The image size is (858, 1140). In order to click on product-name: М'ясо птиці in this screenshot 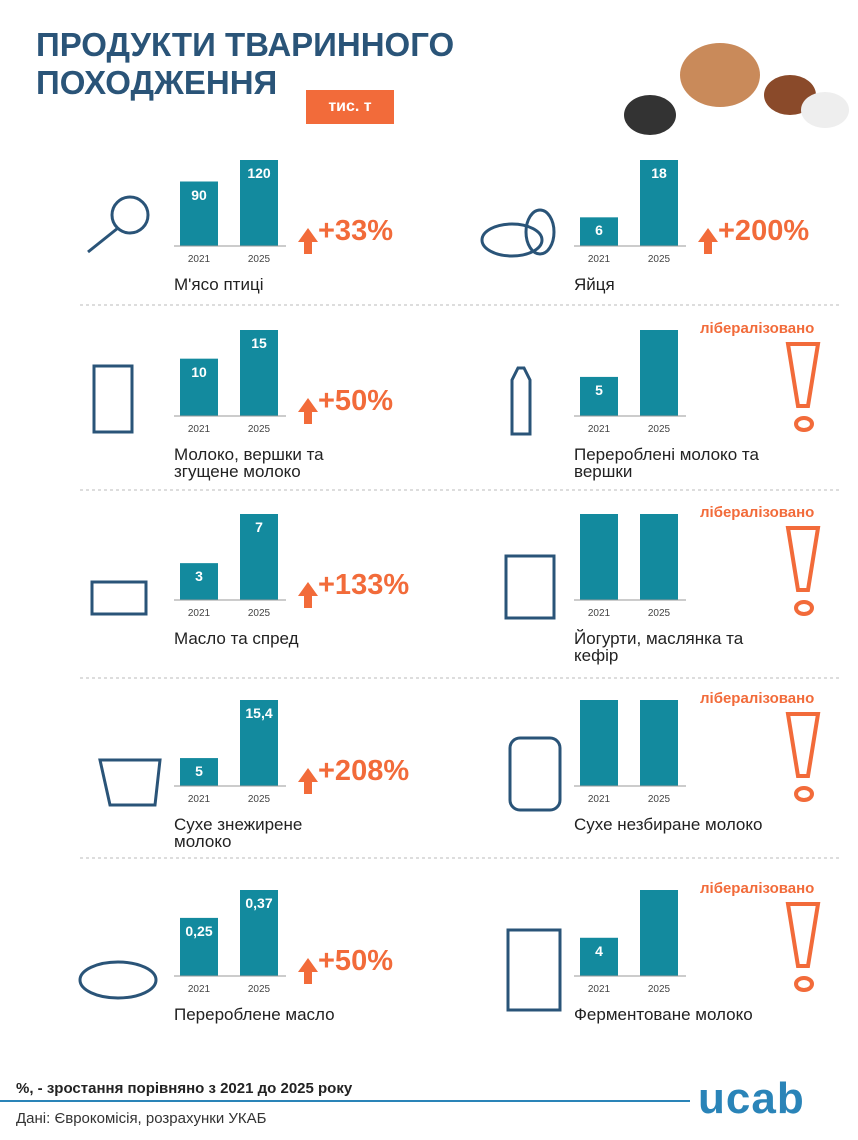, I will do `click(219, 284)`.